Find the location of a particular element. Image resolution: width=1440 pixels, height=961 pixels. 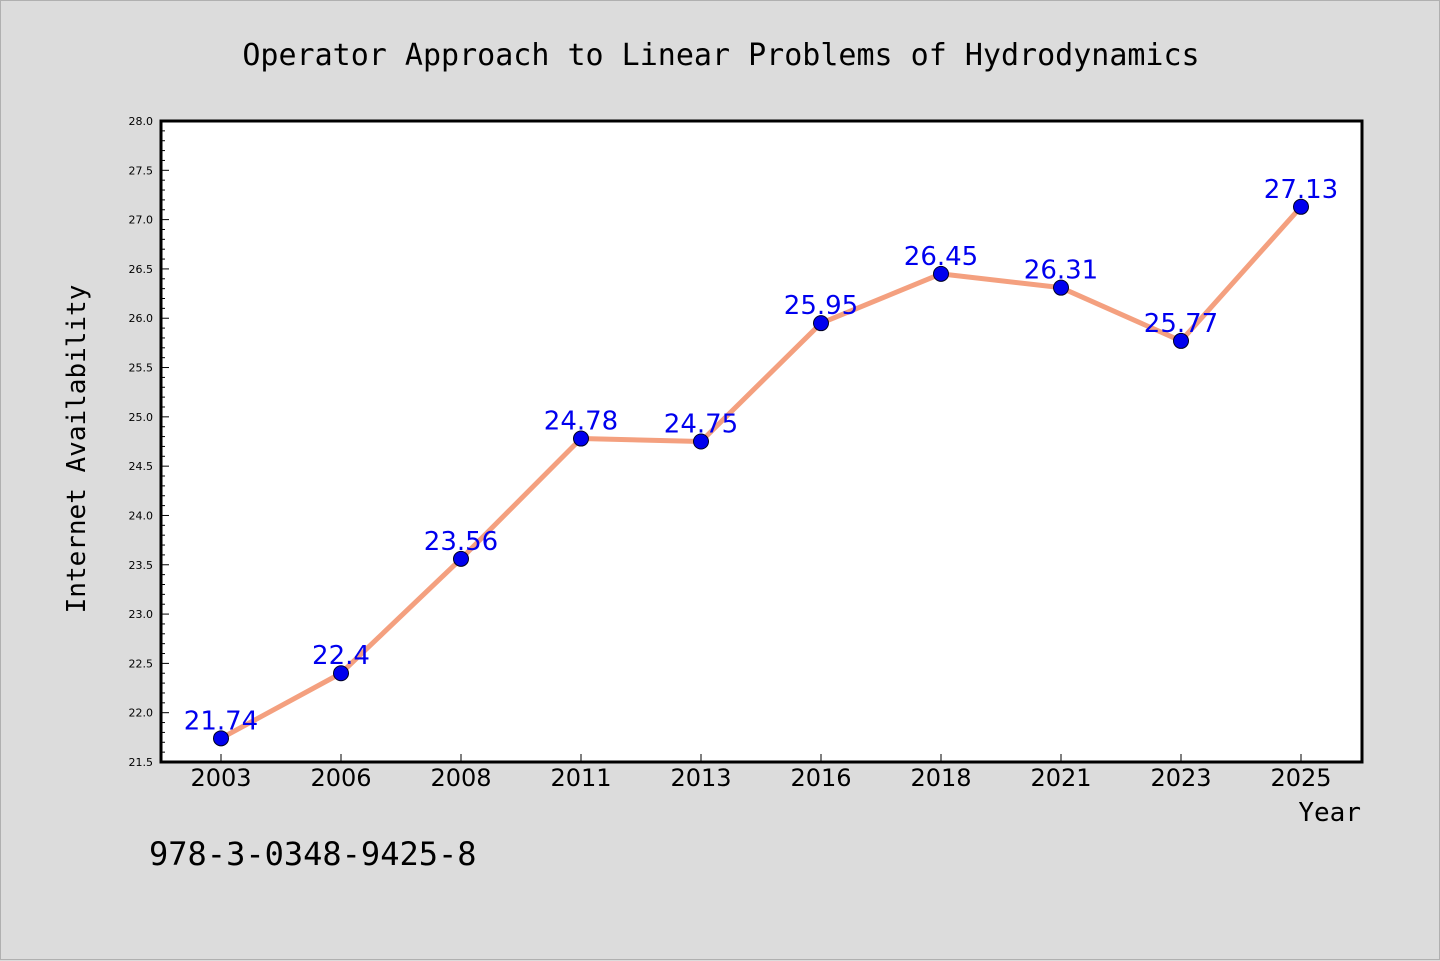

data-label: 22.4 is located at coordinates (341, 656).